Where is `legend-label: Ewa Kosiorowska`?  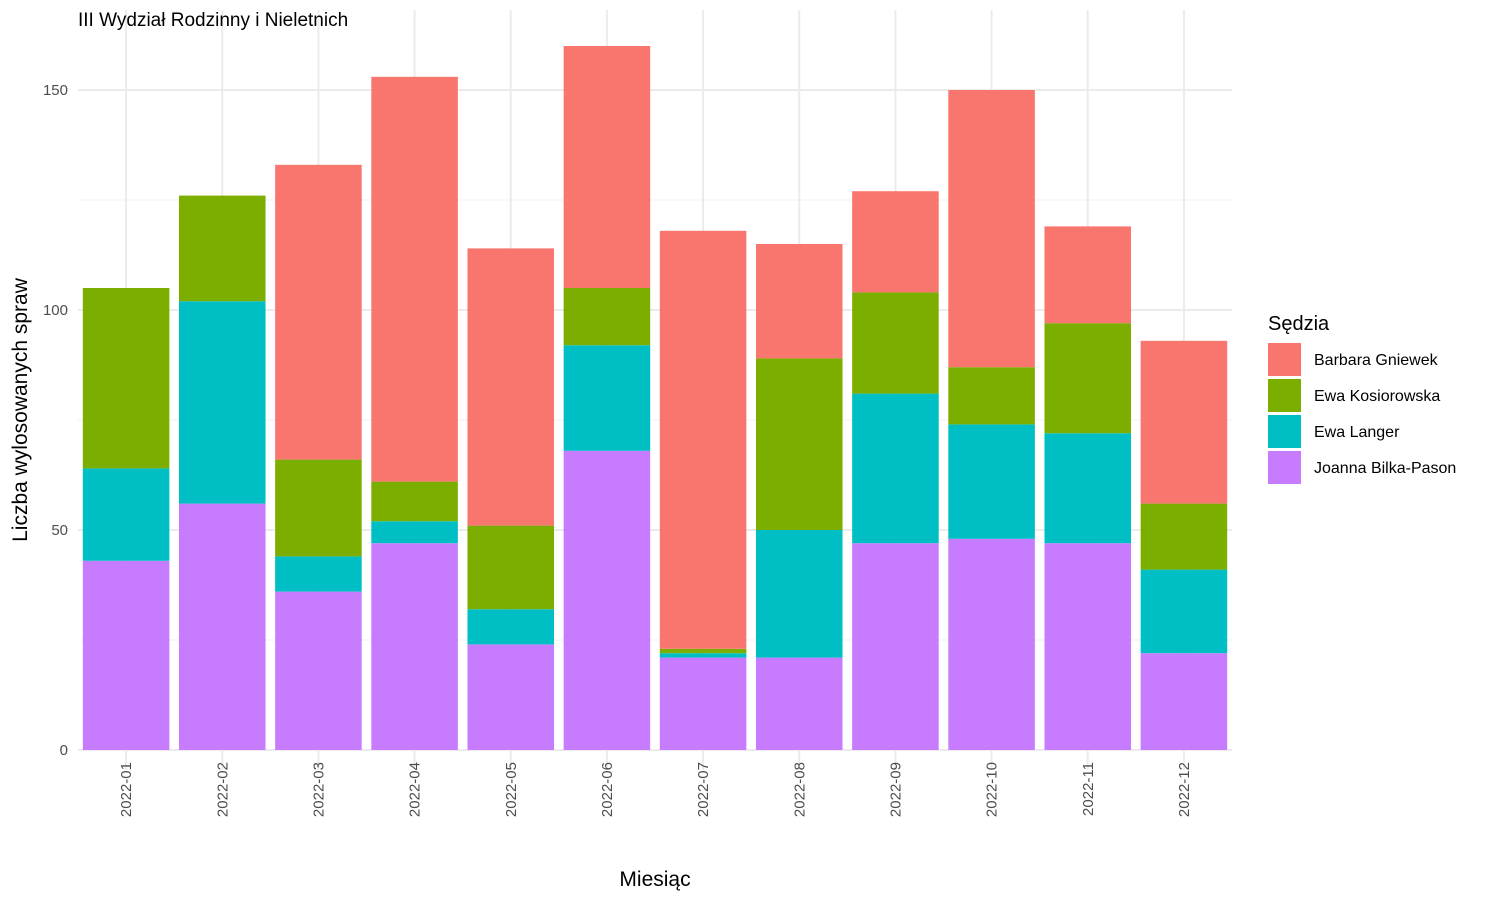 legend-label: Ewa Kosiorowska is located at coordinates (1377, 396).